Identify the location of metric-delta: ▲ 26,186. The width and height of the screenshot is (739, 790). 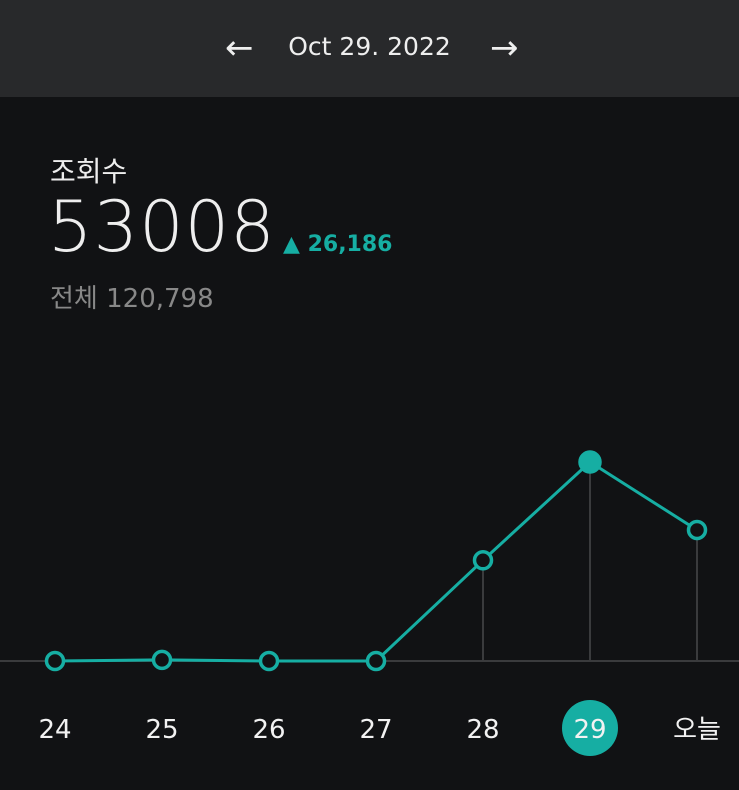
(338, 244).